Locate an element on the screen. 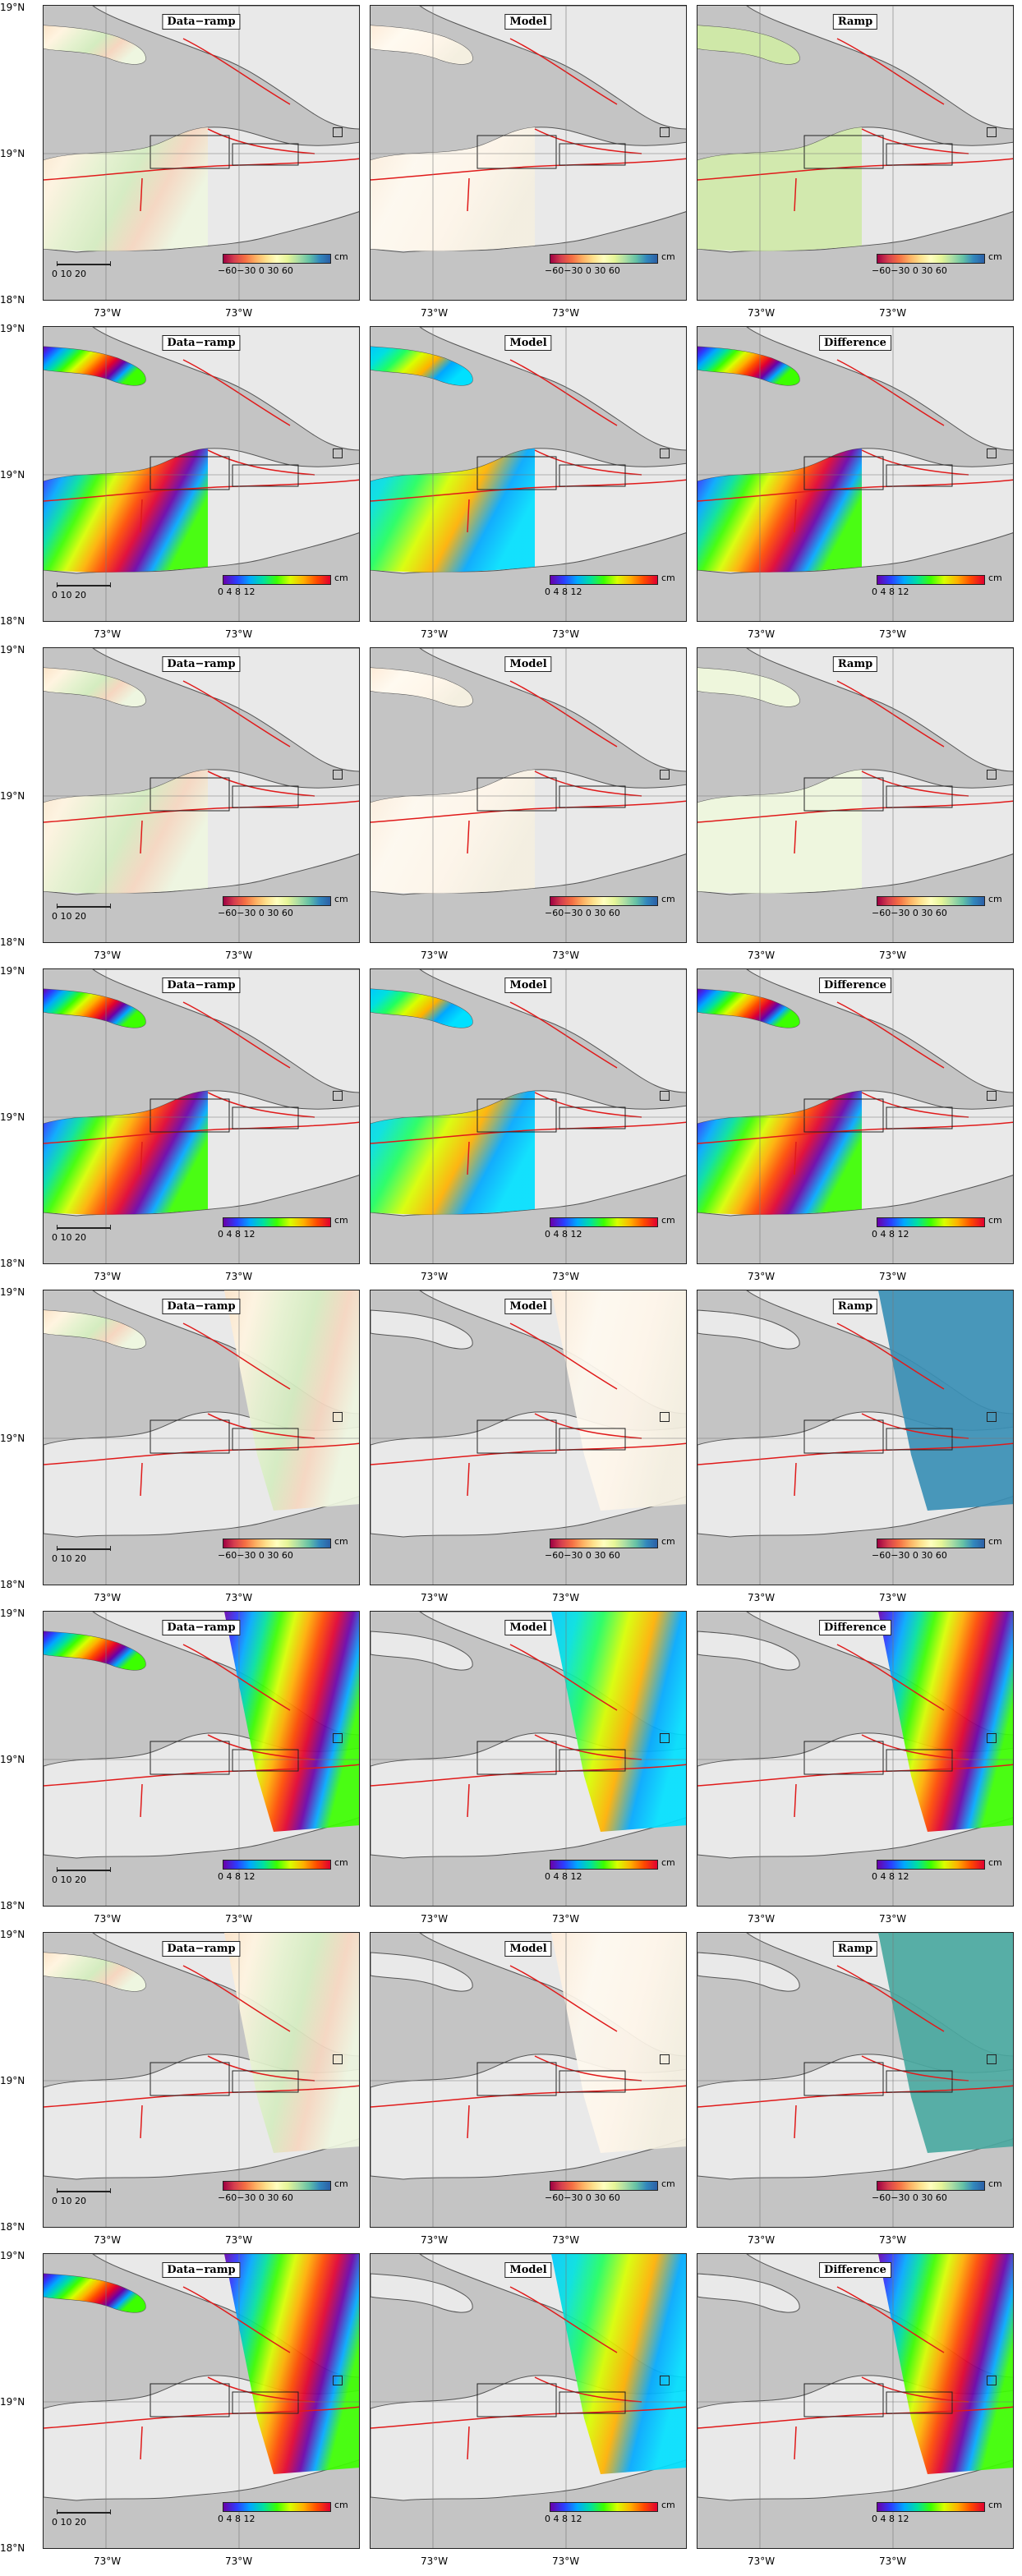  scale-bar-labels: 0 10 20 is located at coordinates (69, 2201).